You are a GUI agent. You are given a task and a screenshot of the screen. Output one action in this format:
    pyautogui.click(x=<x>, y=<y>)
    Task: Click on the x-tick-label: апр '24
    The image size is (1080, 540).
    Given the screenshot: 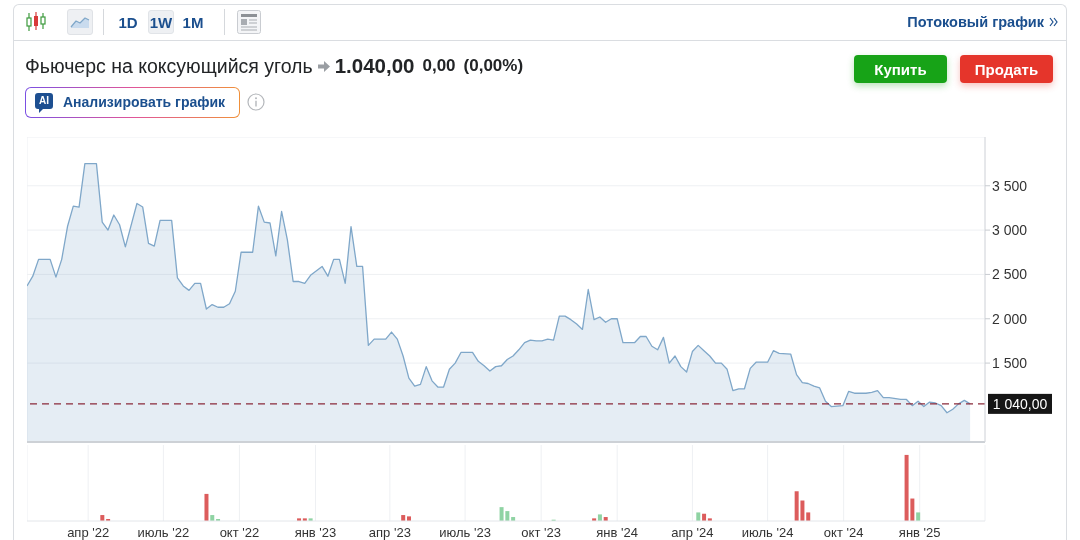 What is the action you would take?
    pyautogui.click(x=692, y=532)
    